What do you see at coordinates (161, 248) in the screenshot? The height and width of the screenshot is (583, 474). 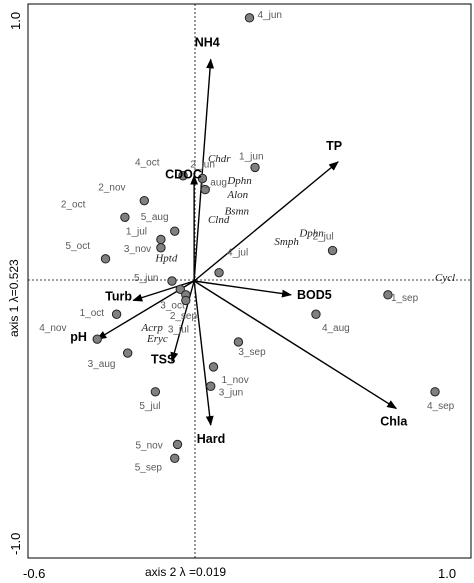 I see `site-point-3-nov` at bounding box center [161, 248].